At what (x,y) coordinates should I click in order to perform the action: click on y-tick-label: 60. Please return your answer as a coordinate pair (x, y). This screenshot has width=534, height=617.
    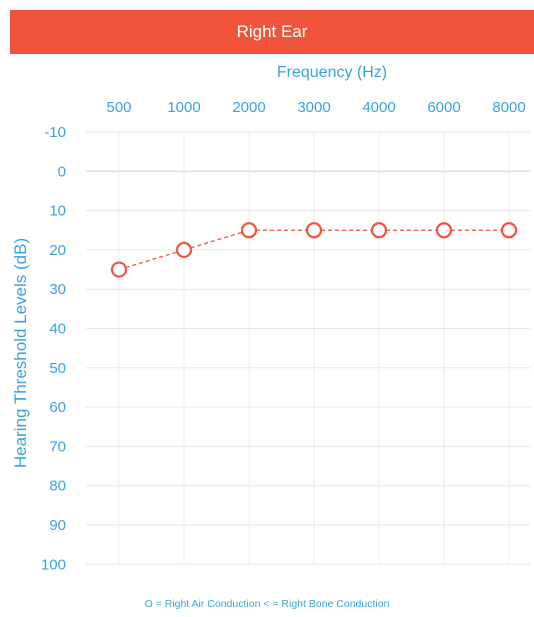
    Looking at the image, I should click on (57, 407).